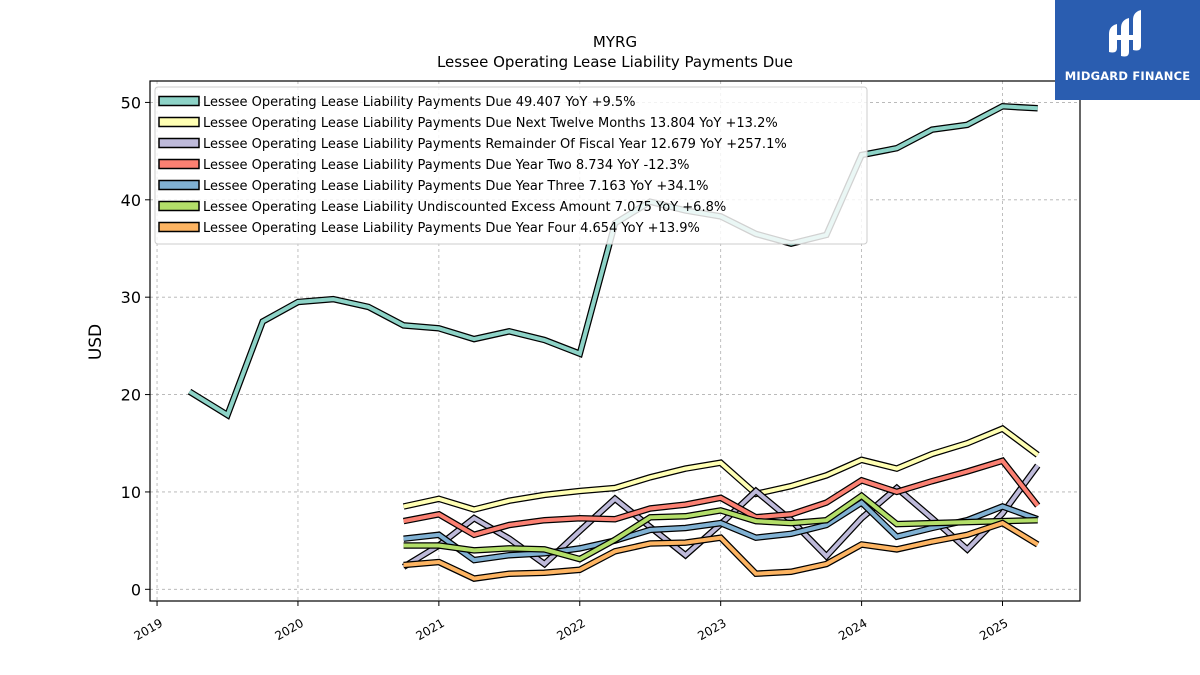 This screenshot has width=1200, height=675. I want to click on x-tick-label: 2023, so click(711, 629).